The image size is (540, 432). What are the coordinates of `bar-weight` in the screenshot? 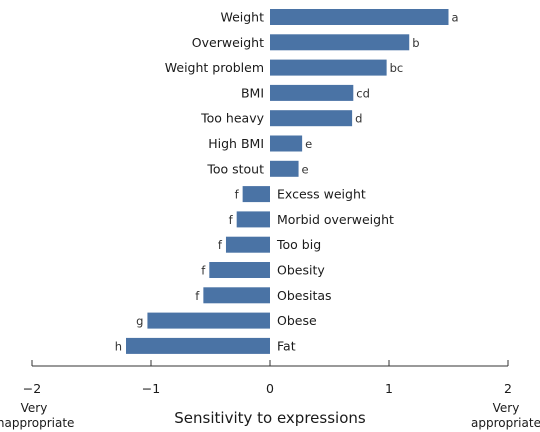 It's located at (359, 17).